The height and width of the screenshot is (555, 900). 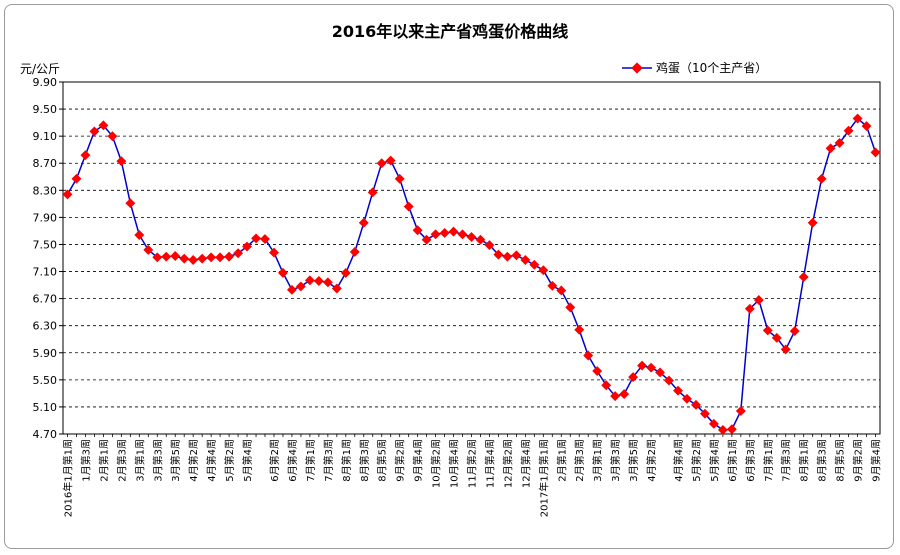 What do you see at coordinates (45, 326) in the screenshot?
I see `y-tick-label: 6.30` at bounding box center [45, 326].